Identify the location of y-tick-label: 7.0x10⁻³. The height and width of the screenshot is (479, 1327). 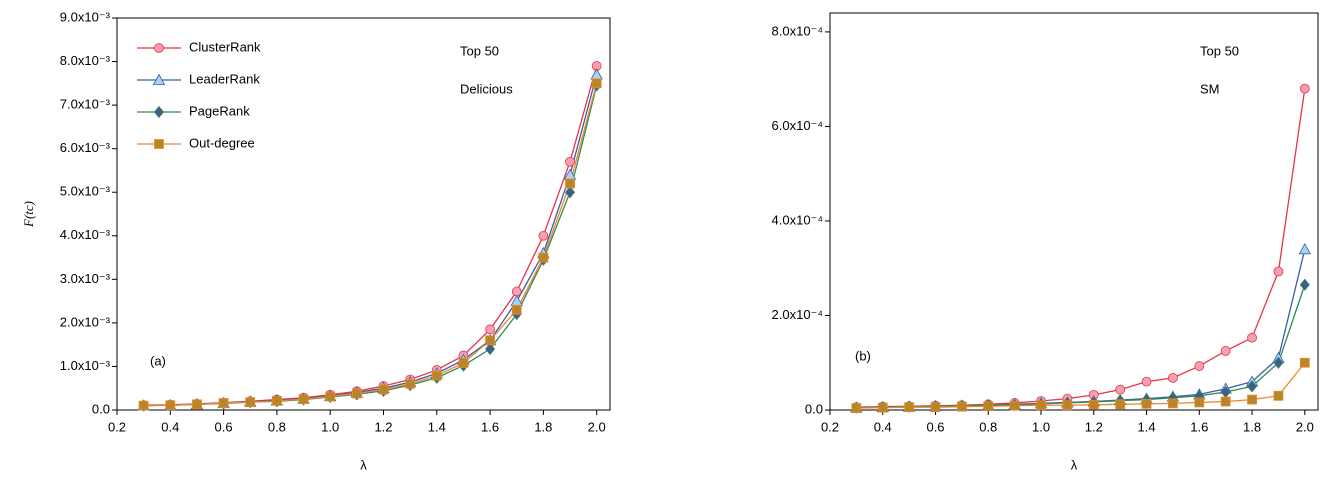
(85, 104).